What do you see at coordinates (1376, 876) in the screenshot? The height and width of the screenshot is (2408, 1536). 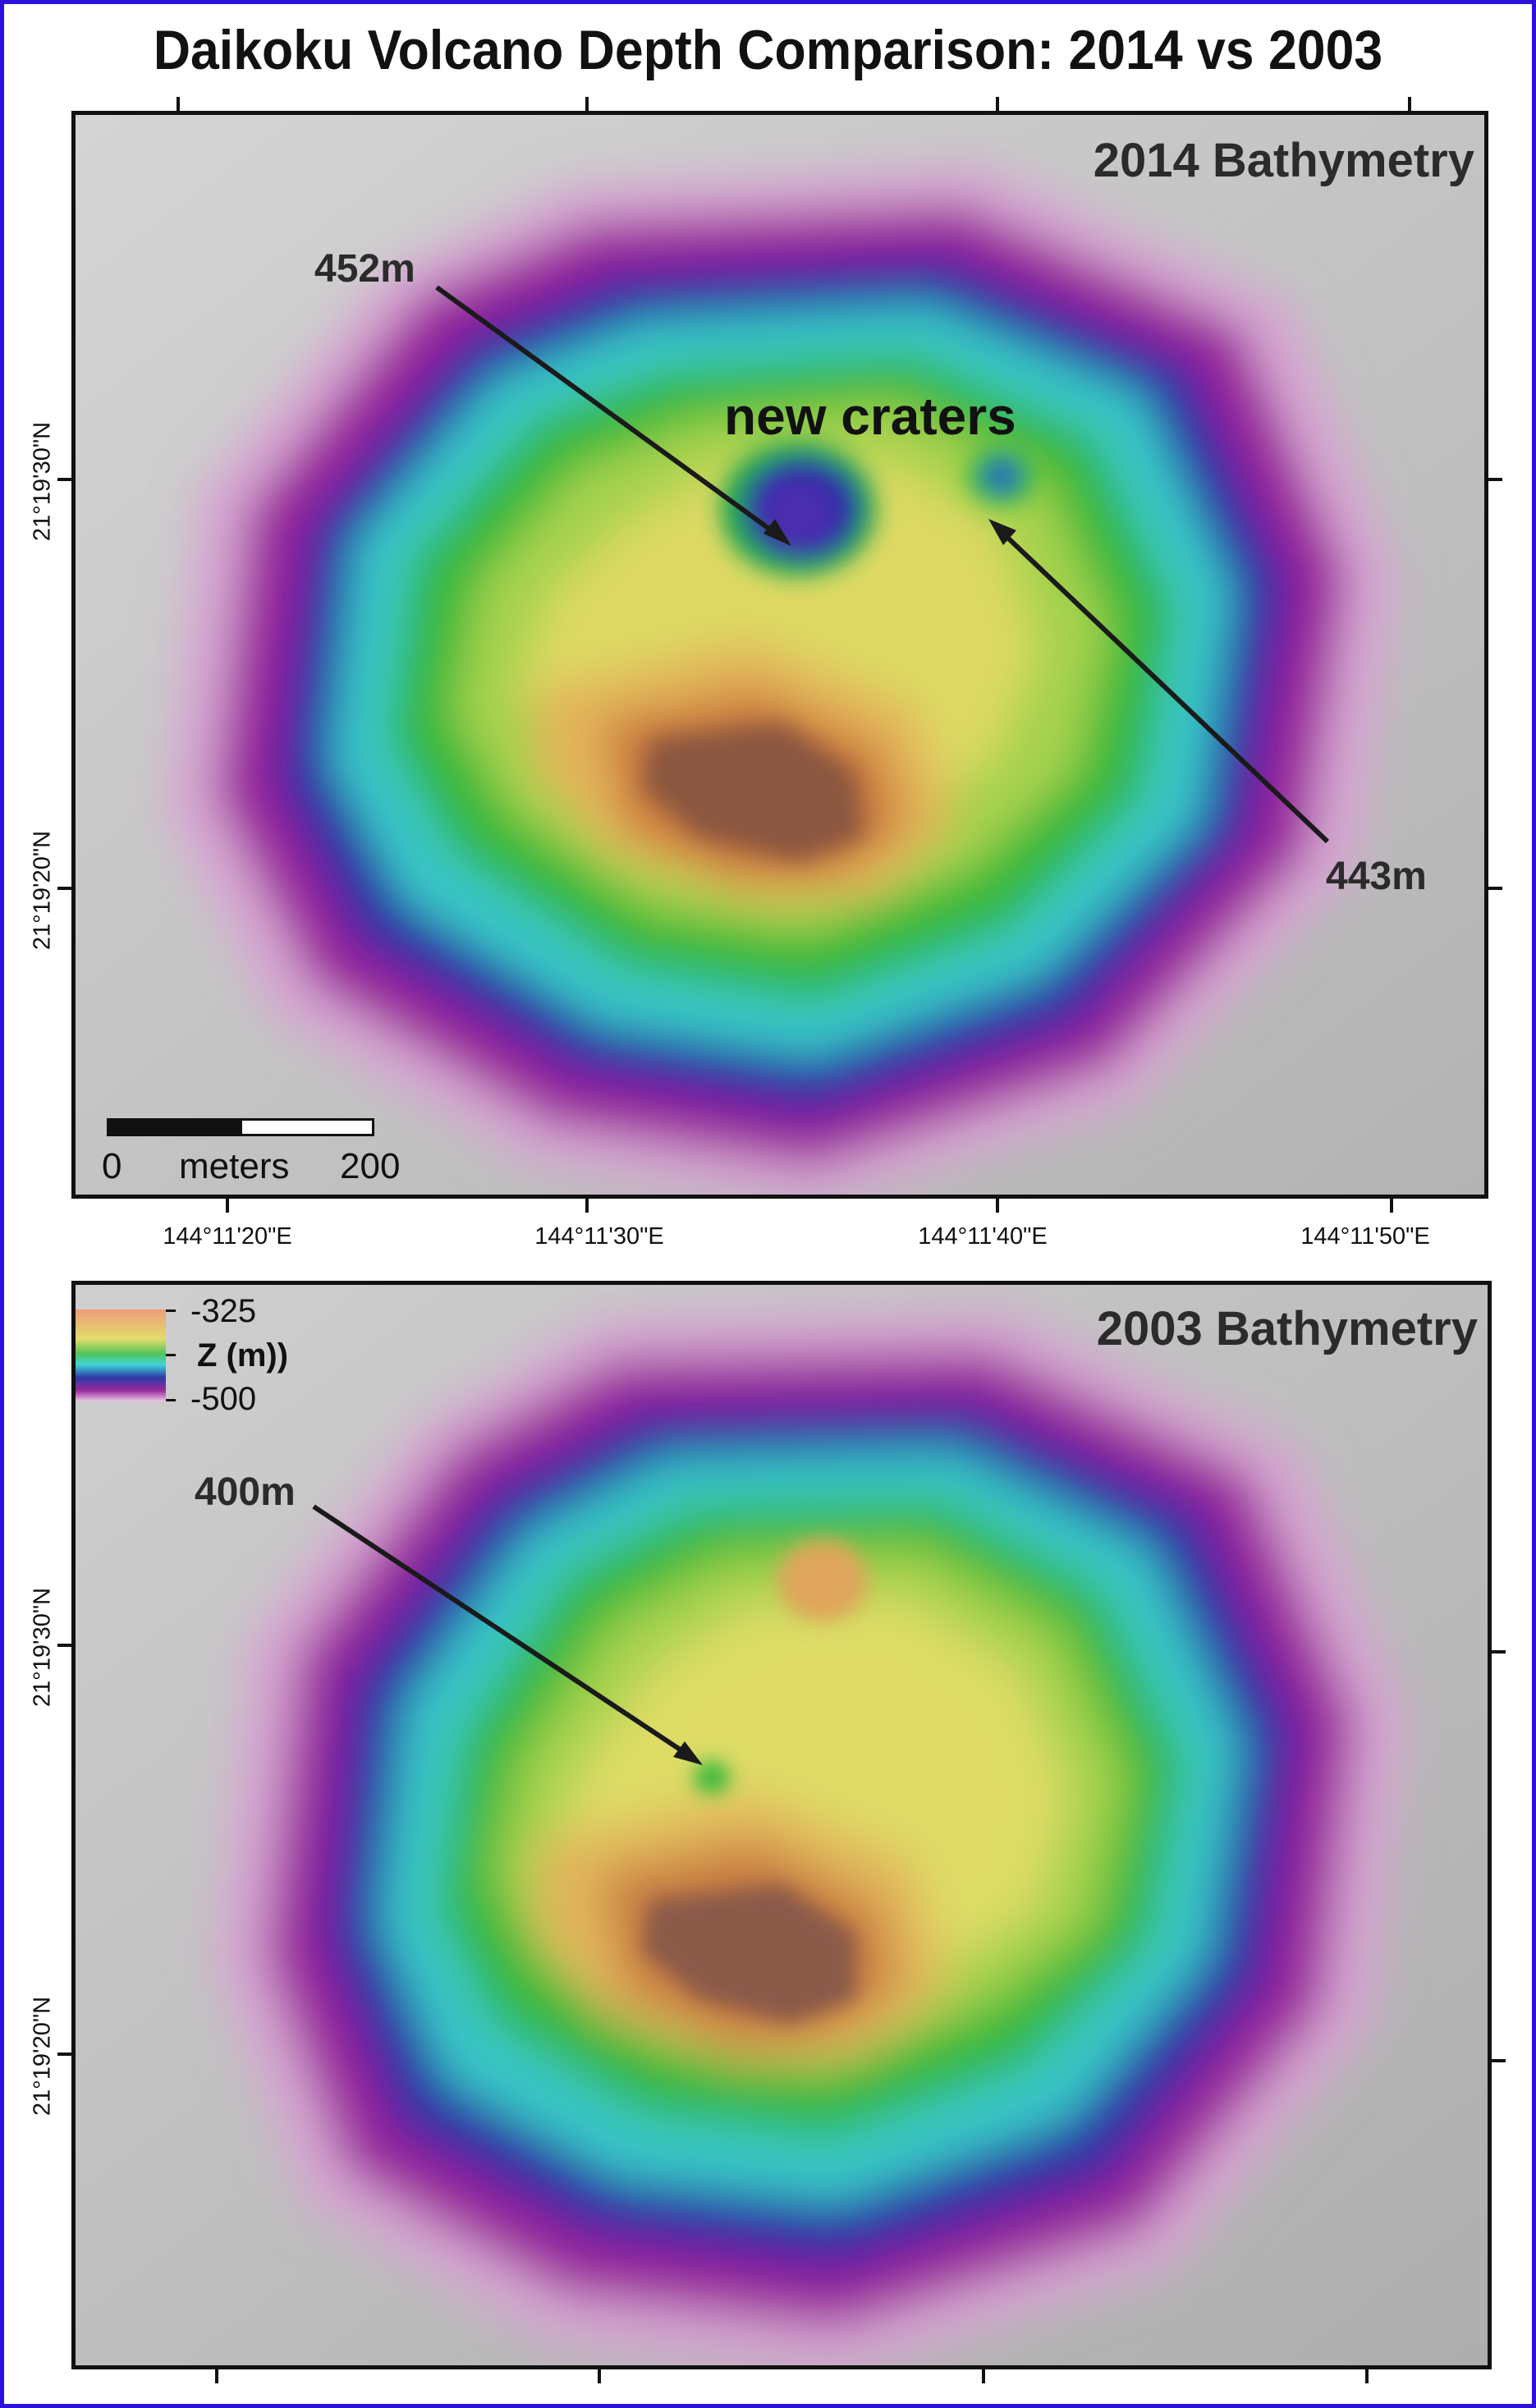 I see `depth-label-443m: 443m` at bounding box center [1376, 876].